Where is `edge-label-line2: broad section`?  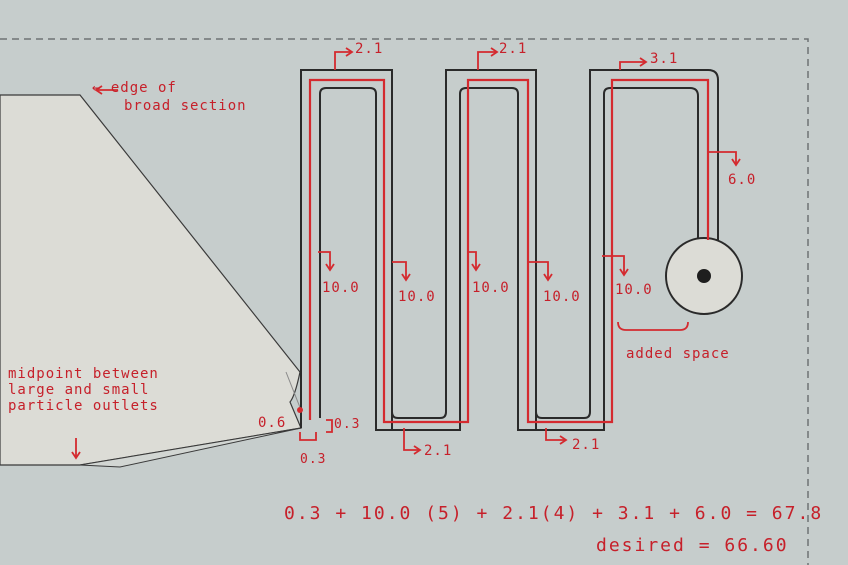
edge-label-line2: broad section is located at coordinates (185, 105).